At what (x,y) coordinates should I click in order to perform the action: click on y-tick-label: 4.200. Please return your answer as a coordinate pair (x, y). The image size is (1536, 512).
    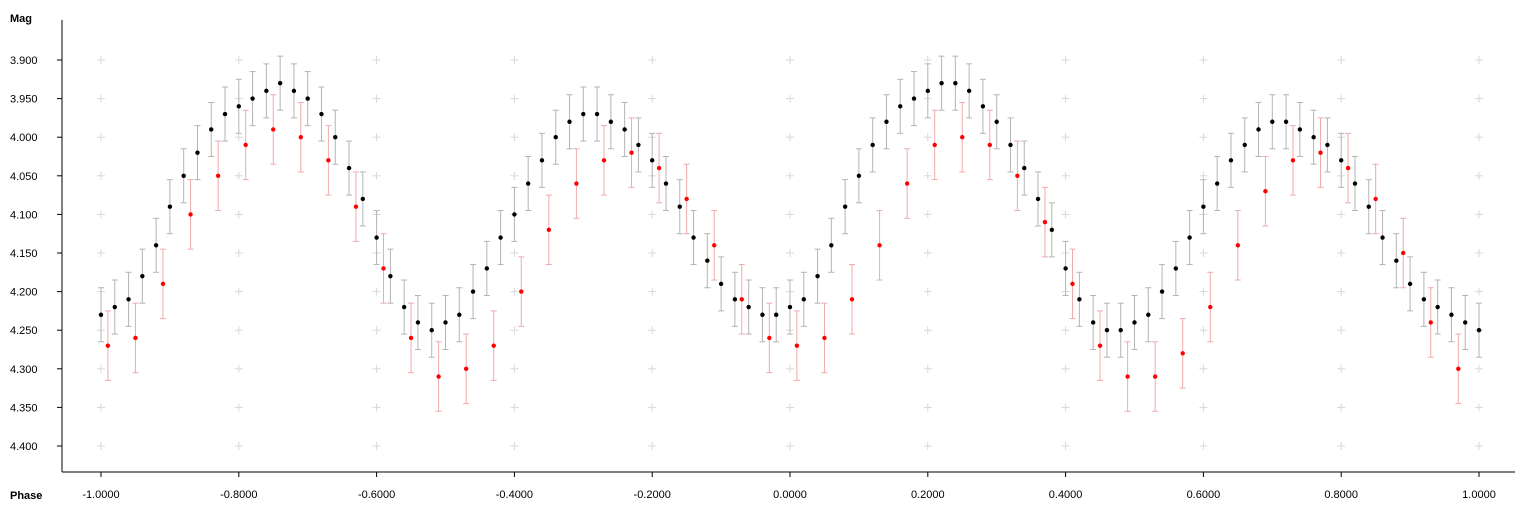
    Looking at the image, I should click on (24, 293).